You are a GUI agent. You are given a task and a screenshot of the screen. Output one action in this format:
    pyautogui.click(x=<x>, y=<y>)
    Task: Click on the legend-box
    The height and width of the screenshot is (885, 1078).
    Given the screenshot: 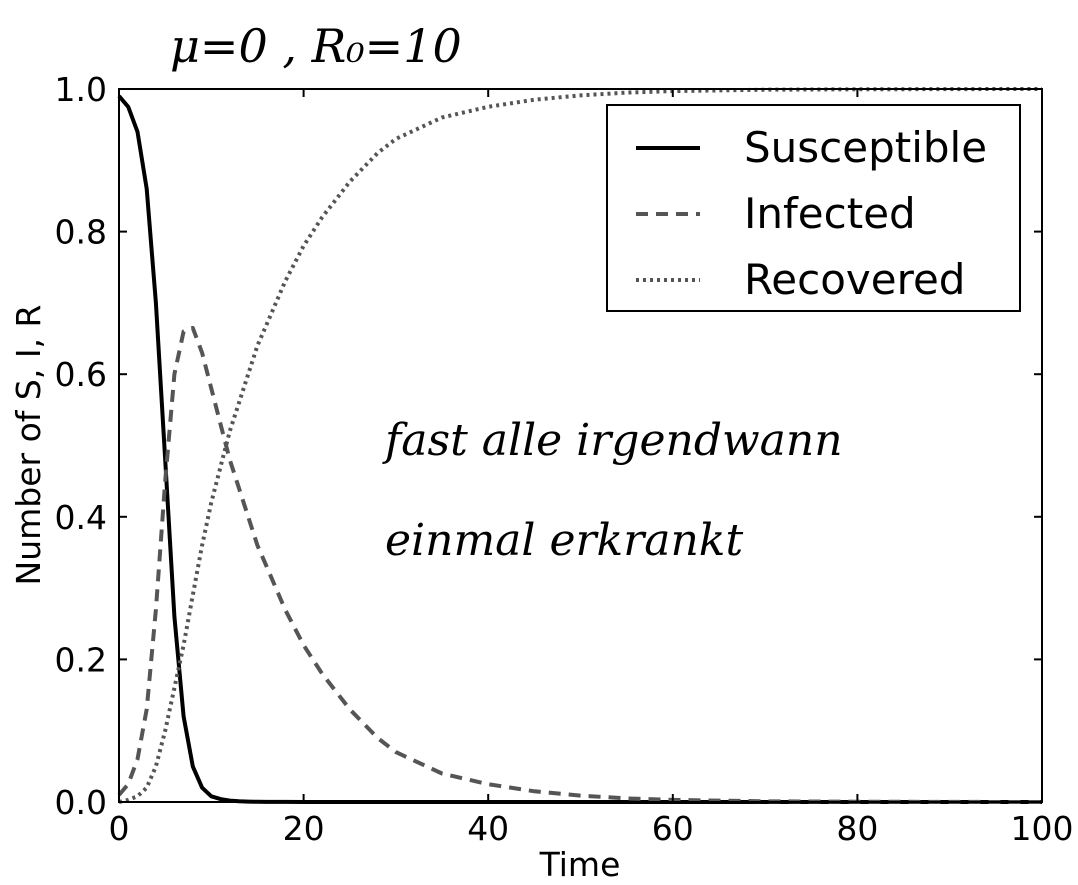 What is the action you would take?
    pyautogui.click(x=813, y=208)
    